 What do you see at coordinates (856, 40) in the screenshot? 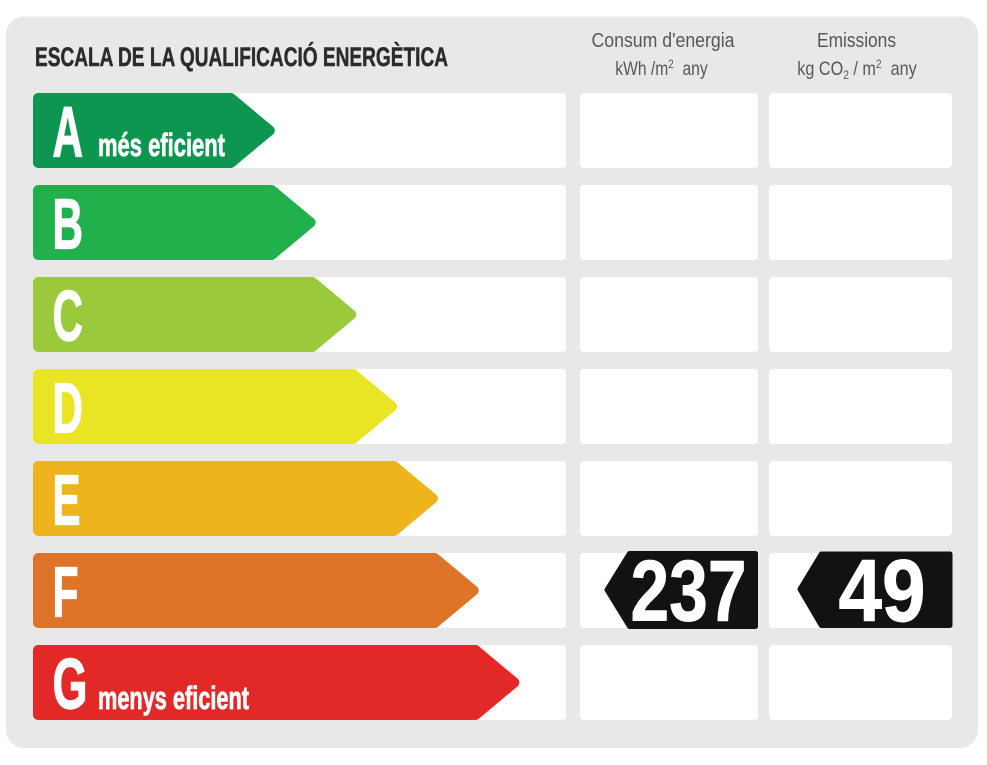
I see `svg-text: Emissions` at bounding box center [856, 40].